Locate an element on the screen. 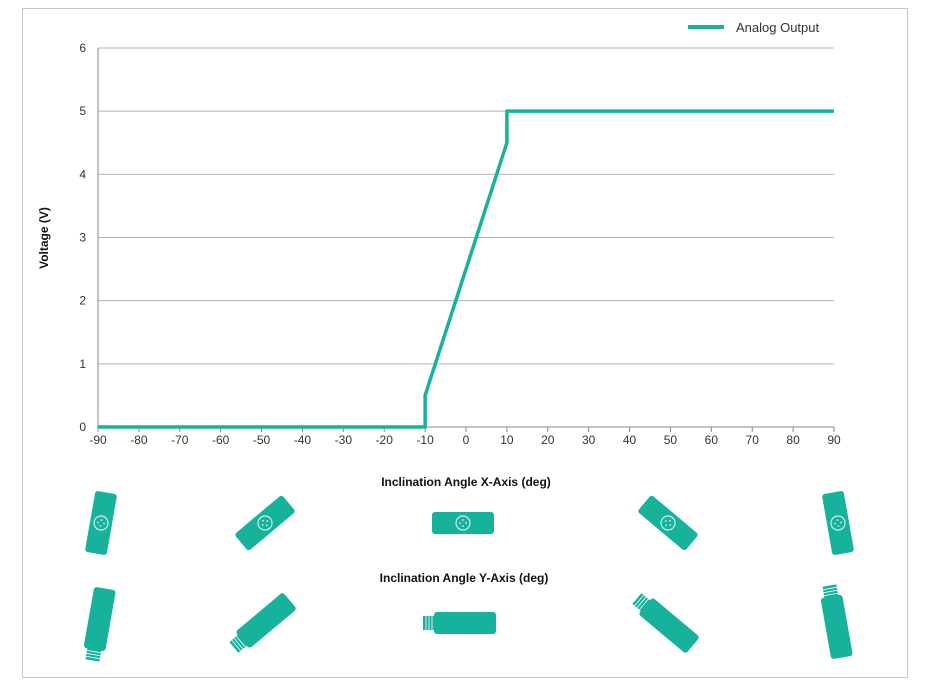 Image resolution: width=943 pixels, height=688 pixels. x-tick-label: -90 is located at coordinates (98, 440).